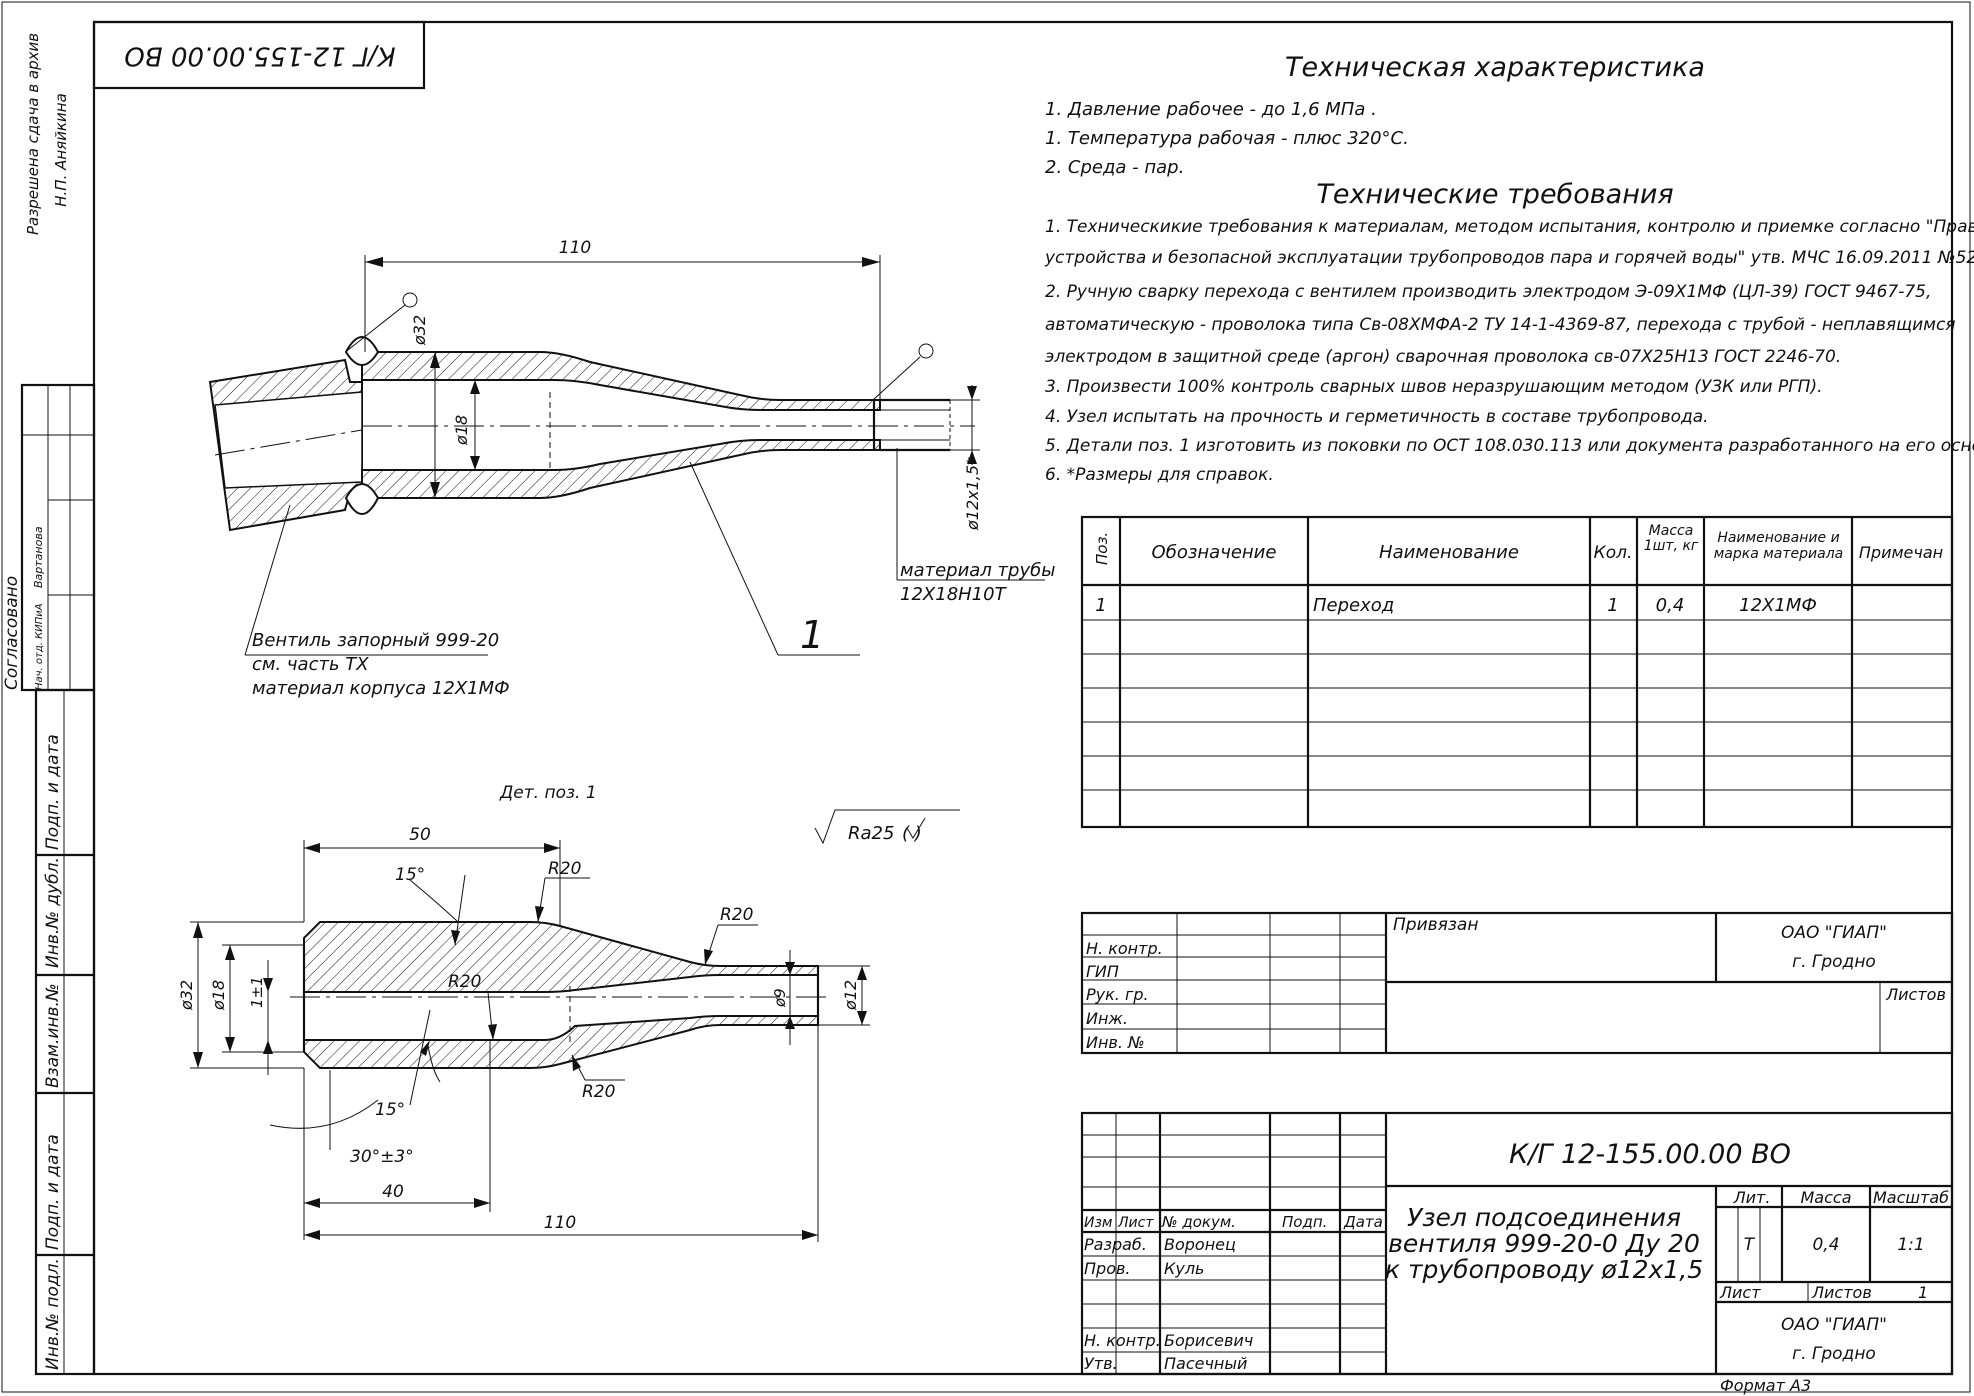 This screenshot has height=1396, width=1974. What do you see at coordinates (1834, 1354) in the screenshot?
I see `title-city: г. Гродно` at bounding box center [1834, 1354].